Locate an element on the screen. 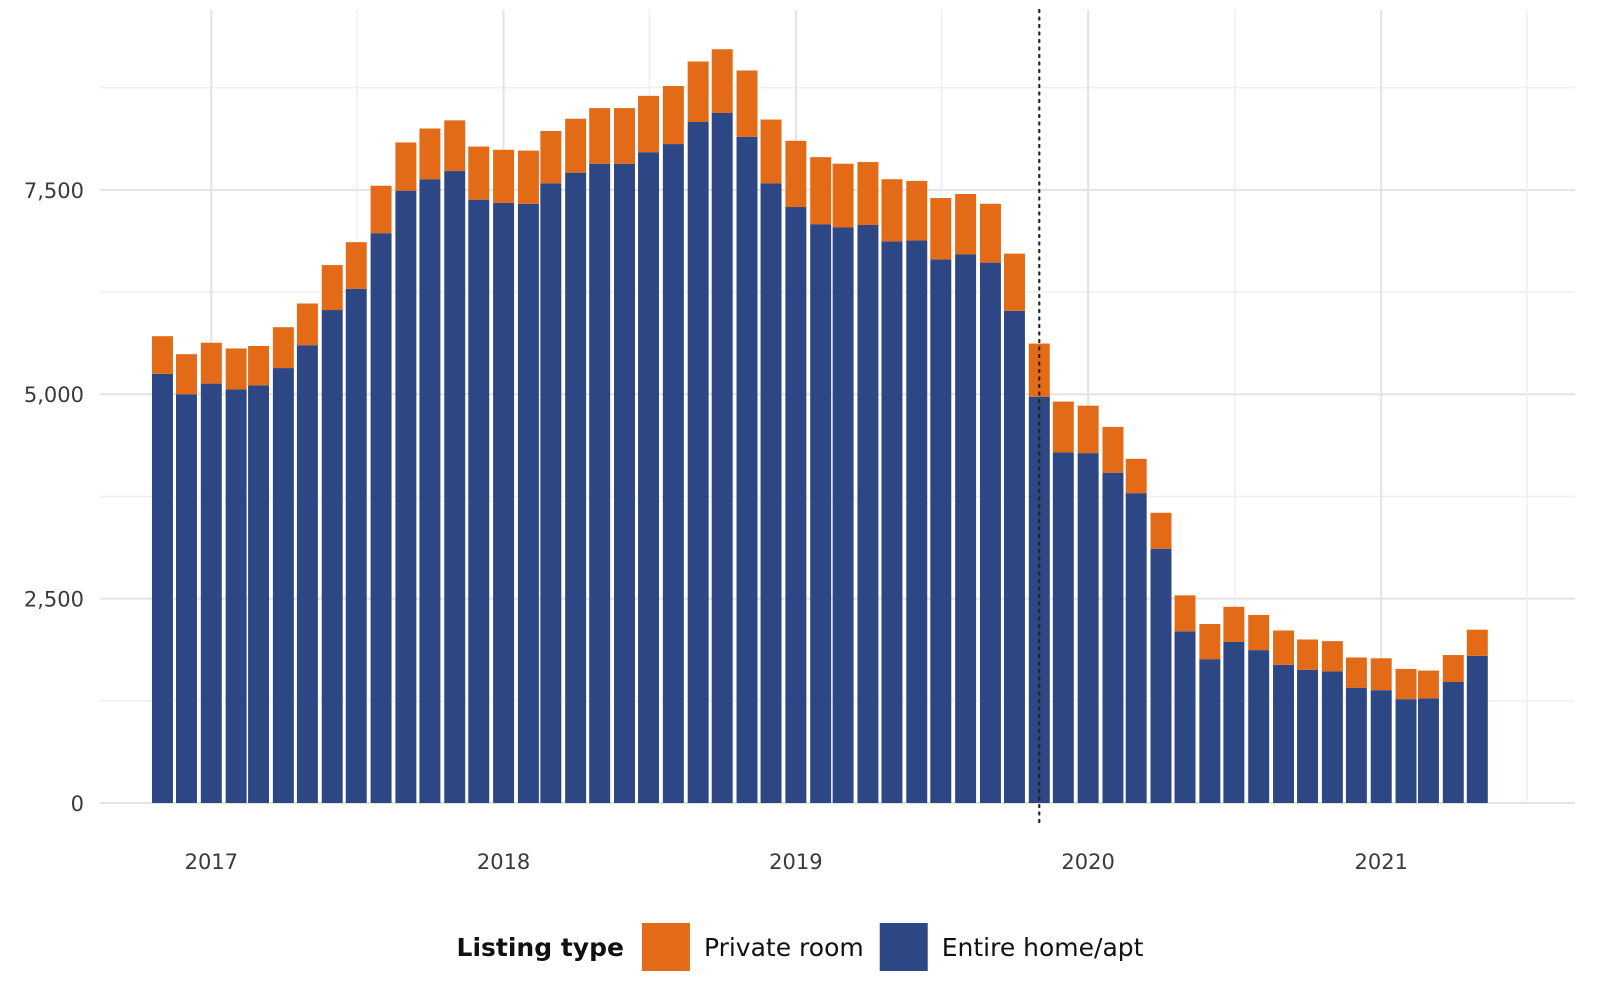 The height and width of the screenshot is (1000, 1600). legend-label-private-room: Private room is located at coordinates (784, 947).